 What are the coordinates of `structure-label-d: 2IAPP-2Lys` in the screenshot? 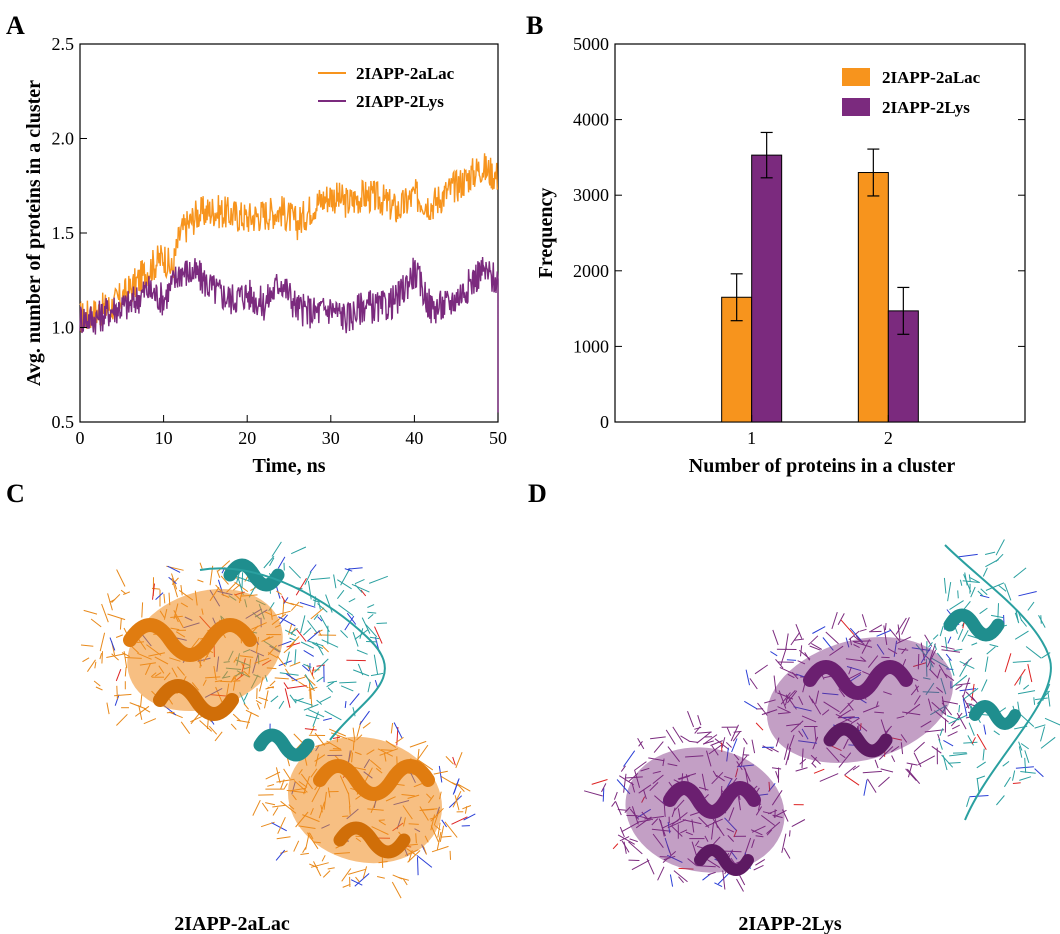 It's located at (790, 923).